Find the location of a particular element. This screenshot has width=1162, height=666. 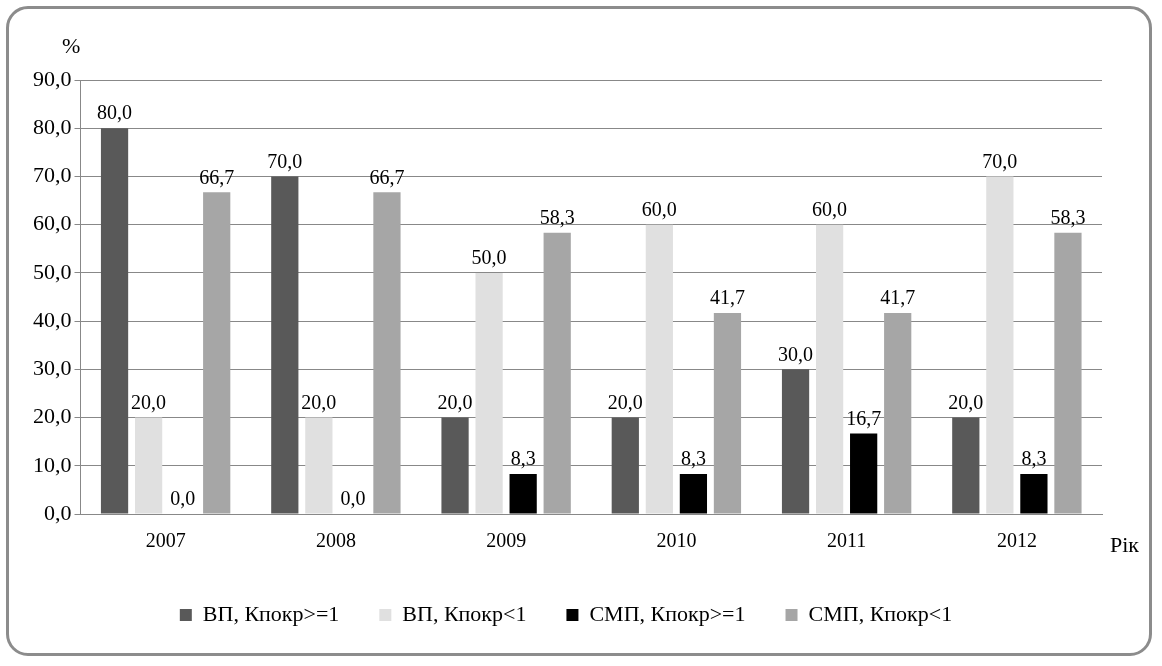

x-tick-label: 2012 is located at coordinates (1016, 540).